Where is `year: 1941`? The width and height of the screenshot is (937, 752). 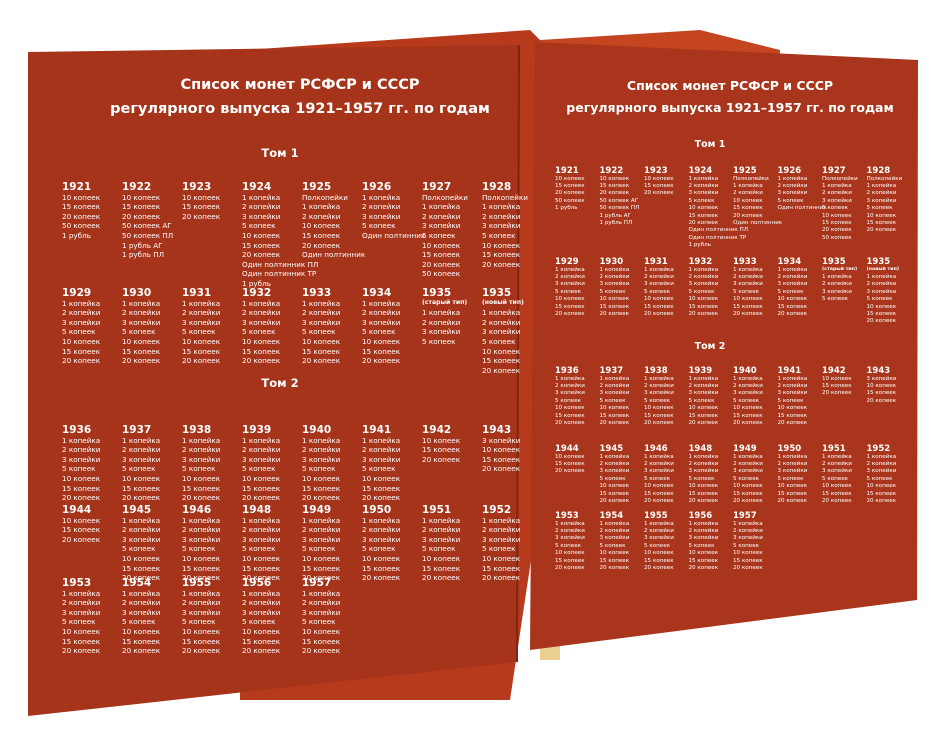 year: 1941 is located at coordinates (789, 371).